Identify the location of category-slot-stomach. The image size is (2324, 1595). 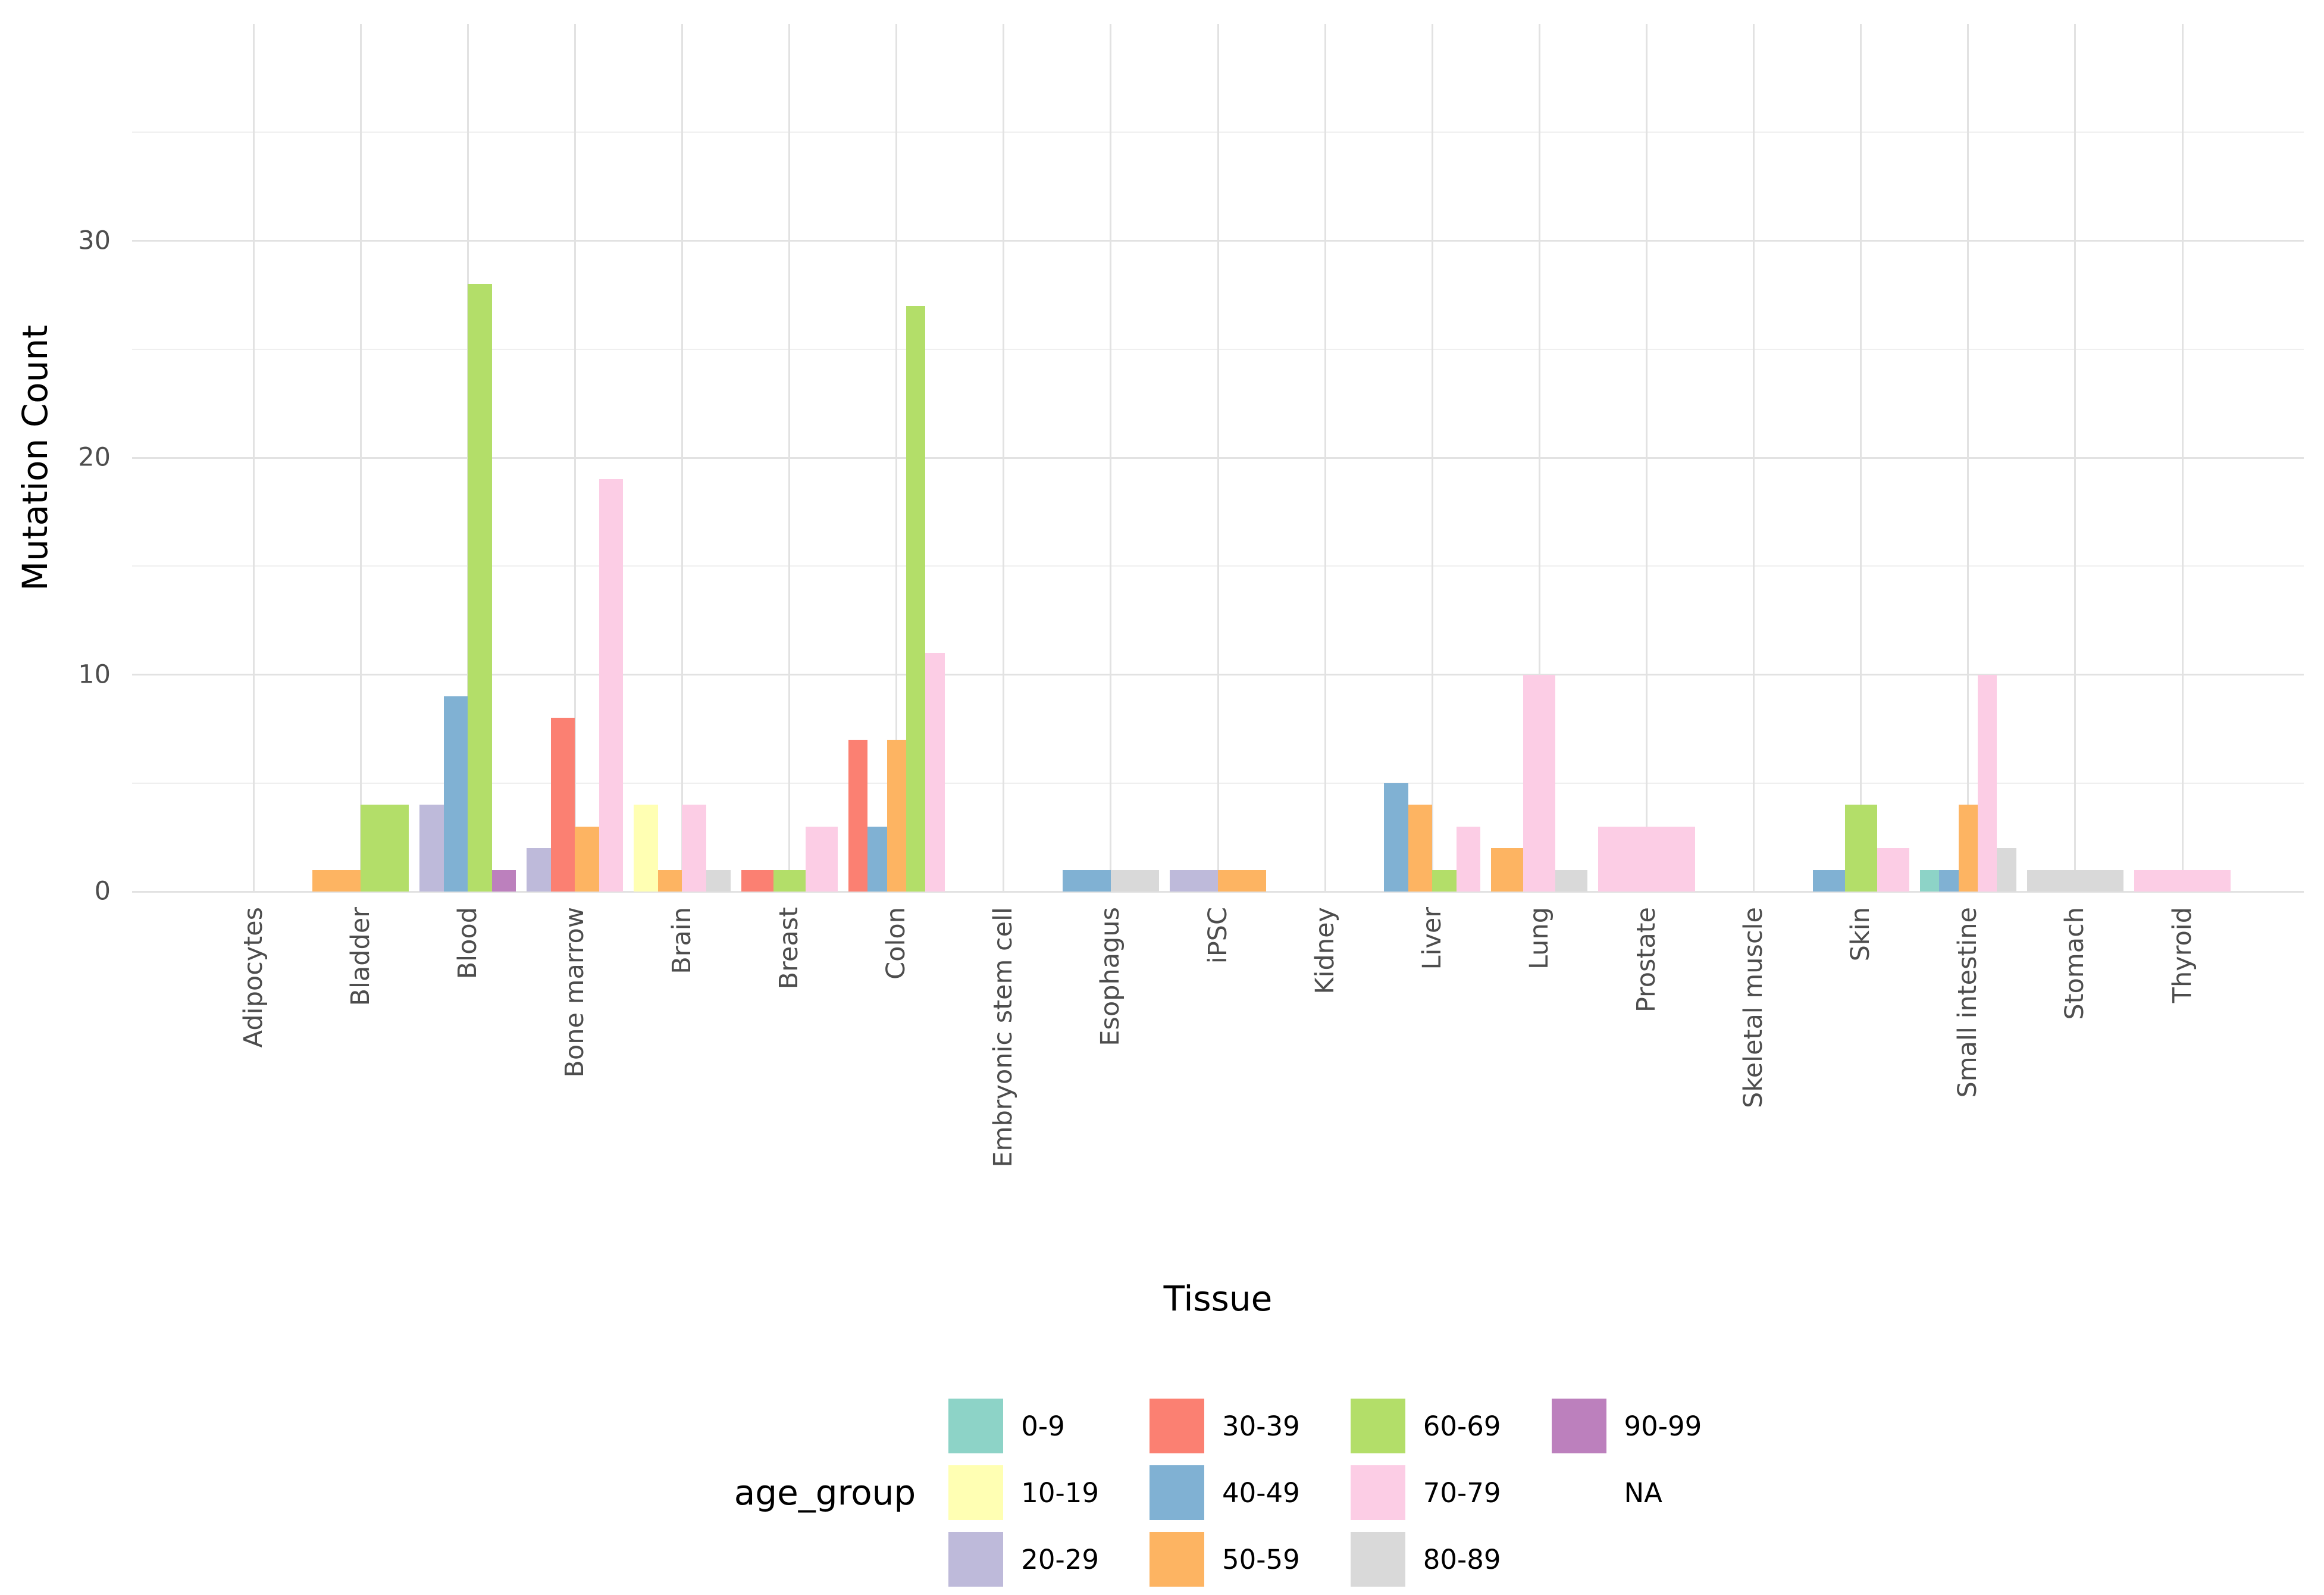
(2075, 458).